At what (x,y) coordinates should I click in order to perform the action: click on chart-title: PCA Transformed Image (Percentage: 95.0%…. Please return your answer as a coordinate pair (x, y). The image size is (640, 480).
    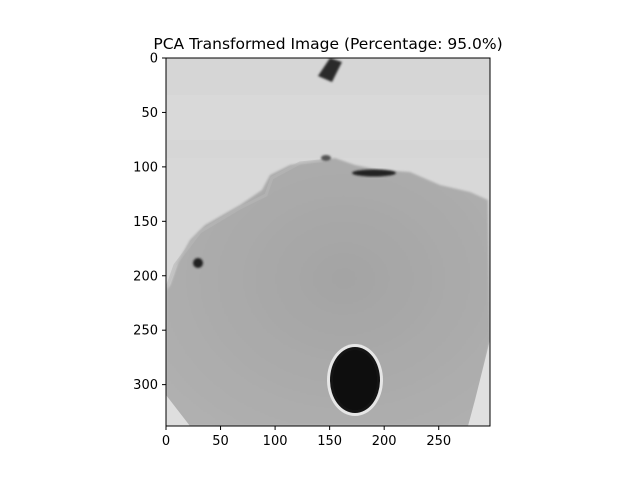
    Looking at the image, I should click on (327, 44).